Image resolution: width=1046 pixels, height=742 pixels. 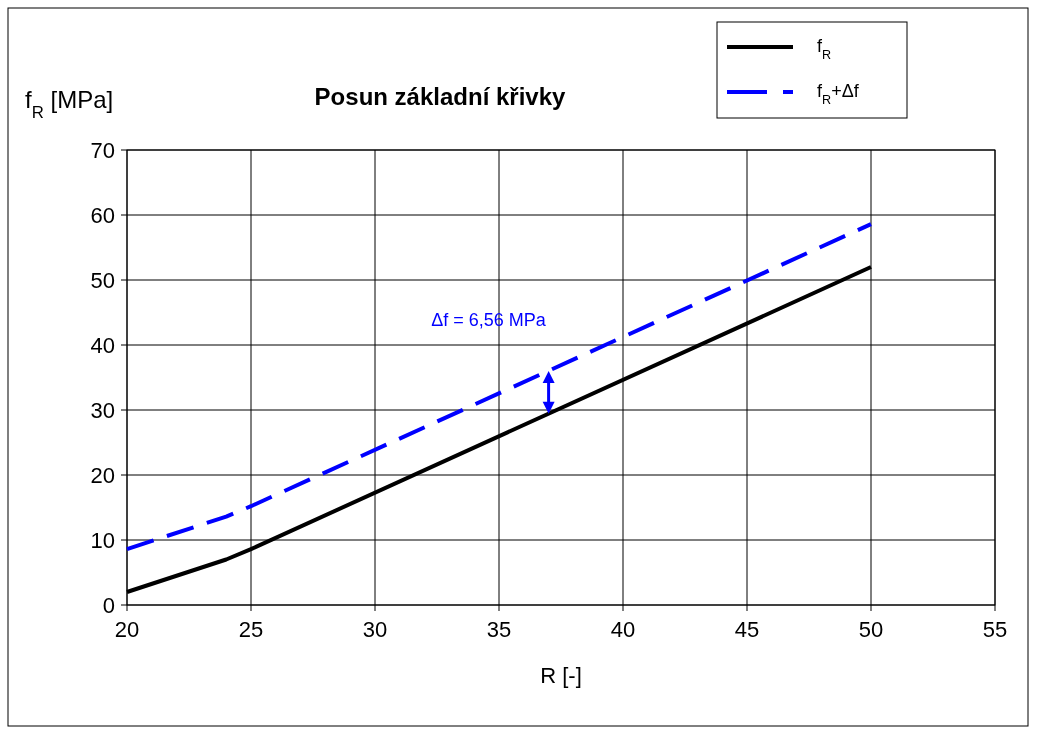 What do you see at coordinates (489, 320) in the screenshot?
I see `annotation: Δf = 6,56 MPa` at bounding box center [489, 320].